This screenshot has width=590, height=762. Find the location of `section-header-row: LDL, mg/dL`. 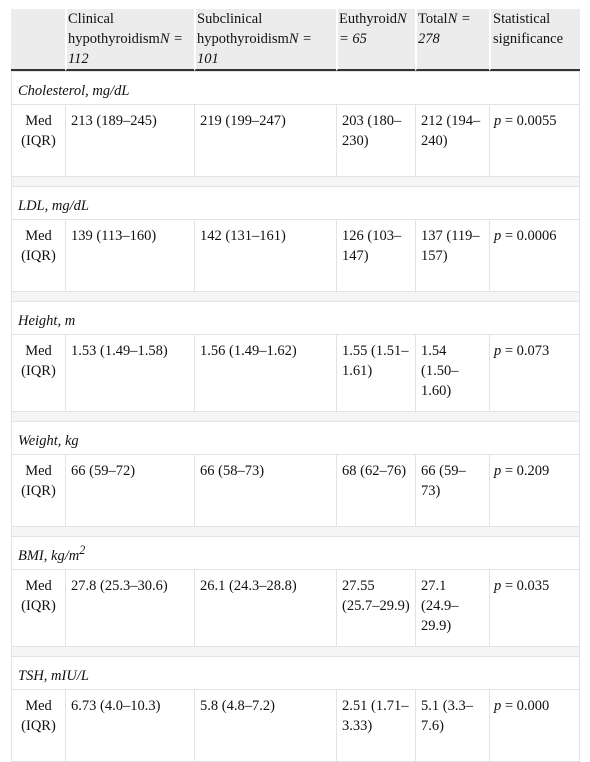

section-header-row: LDL, mg/dL is located at coordinates (295, 203).